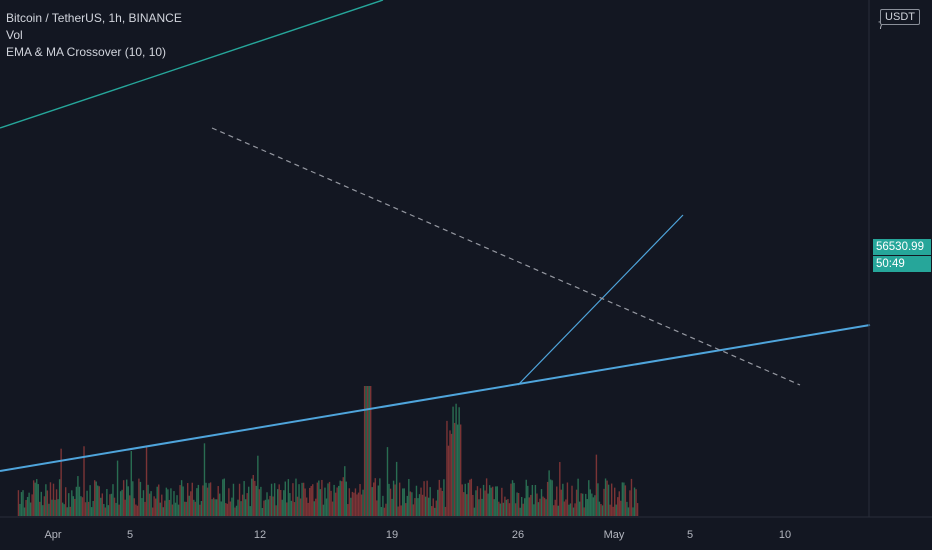  I want to click on time-tick-label: 10, so click(785, 535).